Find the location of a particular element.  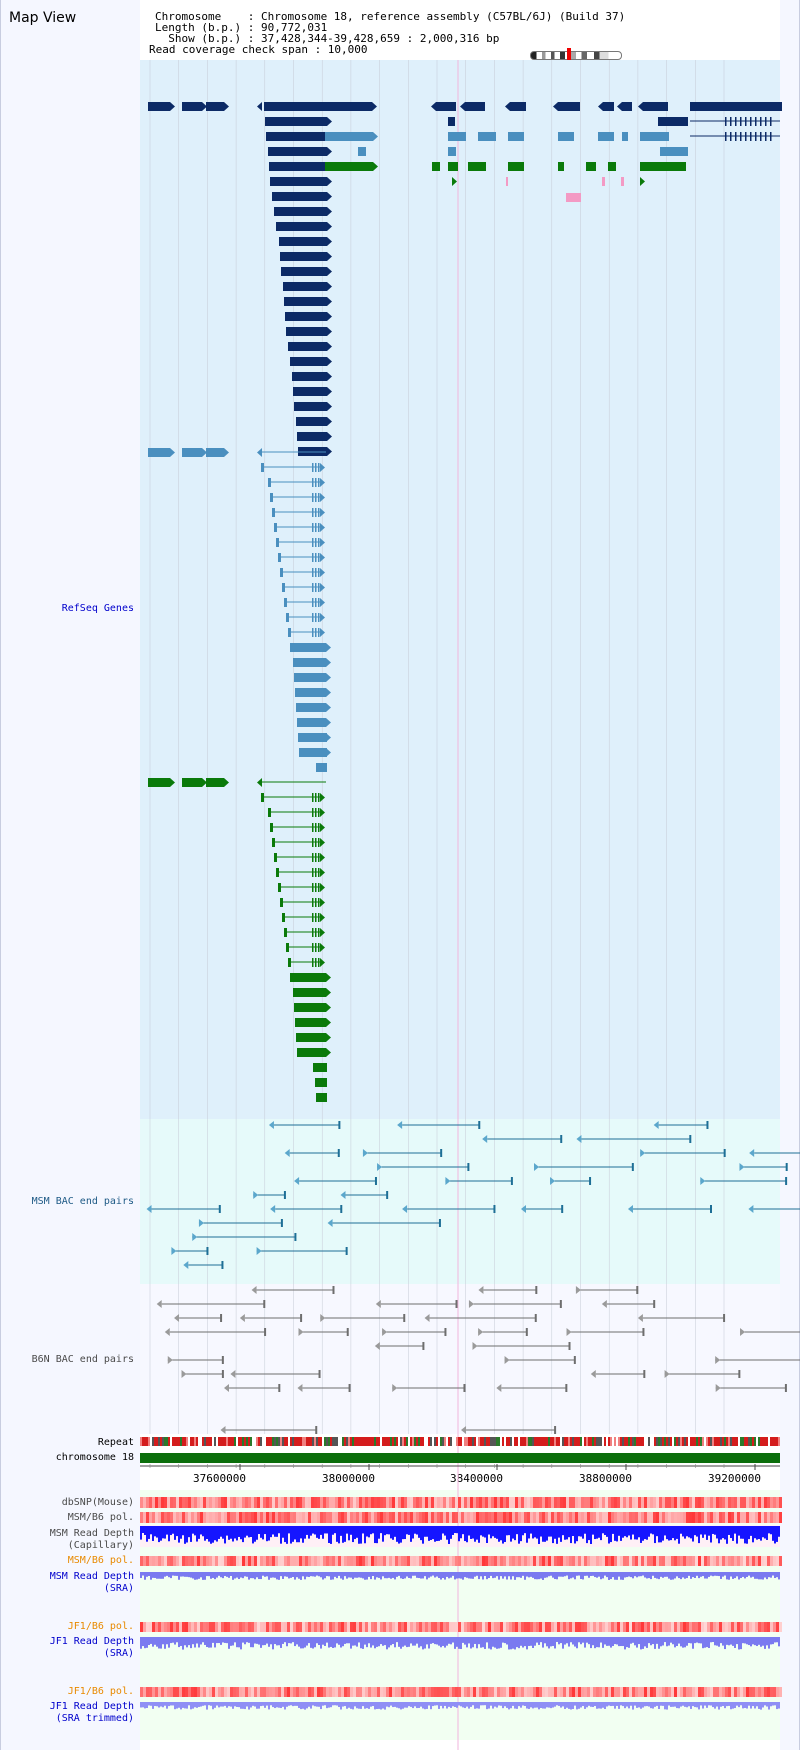

msm-b6-pol-label-2: MSM/B6 pol. is located at coordinates (100, 1560).